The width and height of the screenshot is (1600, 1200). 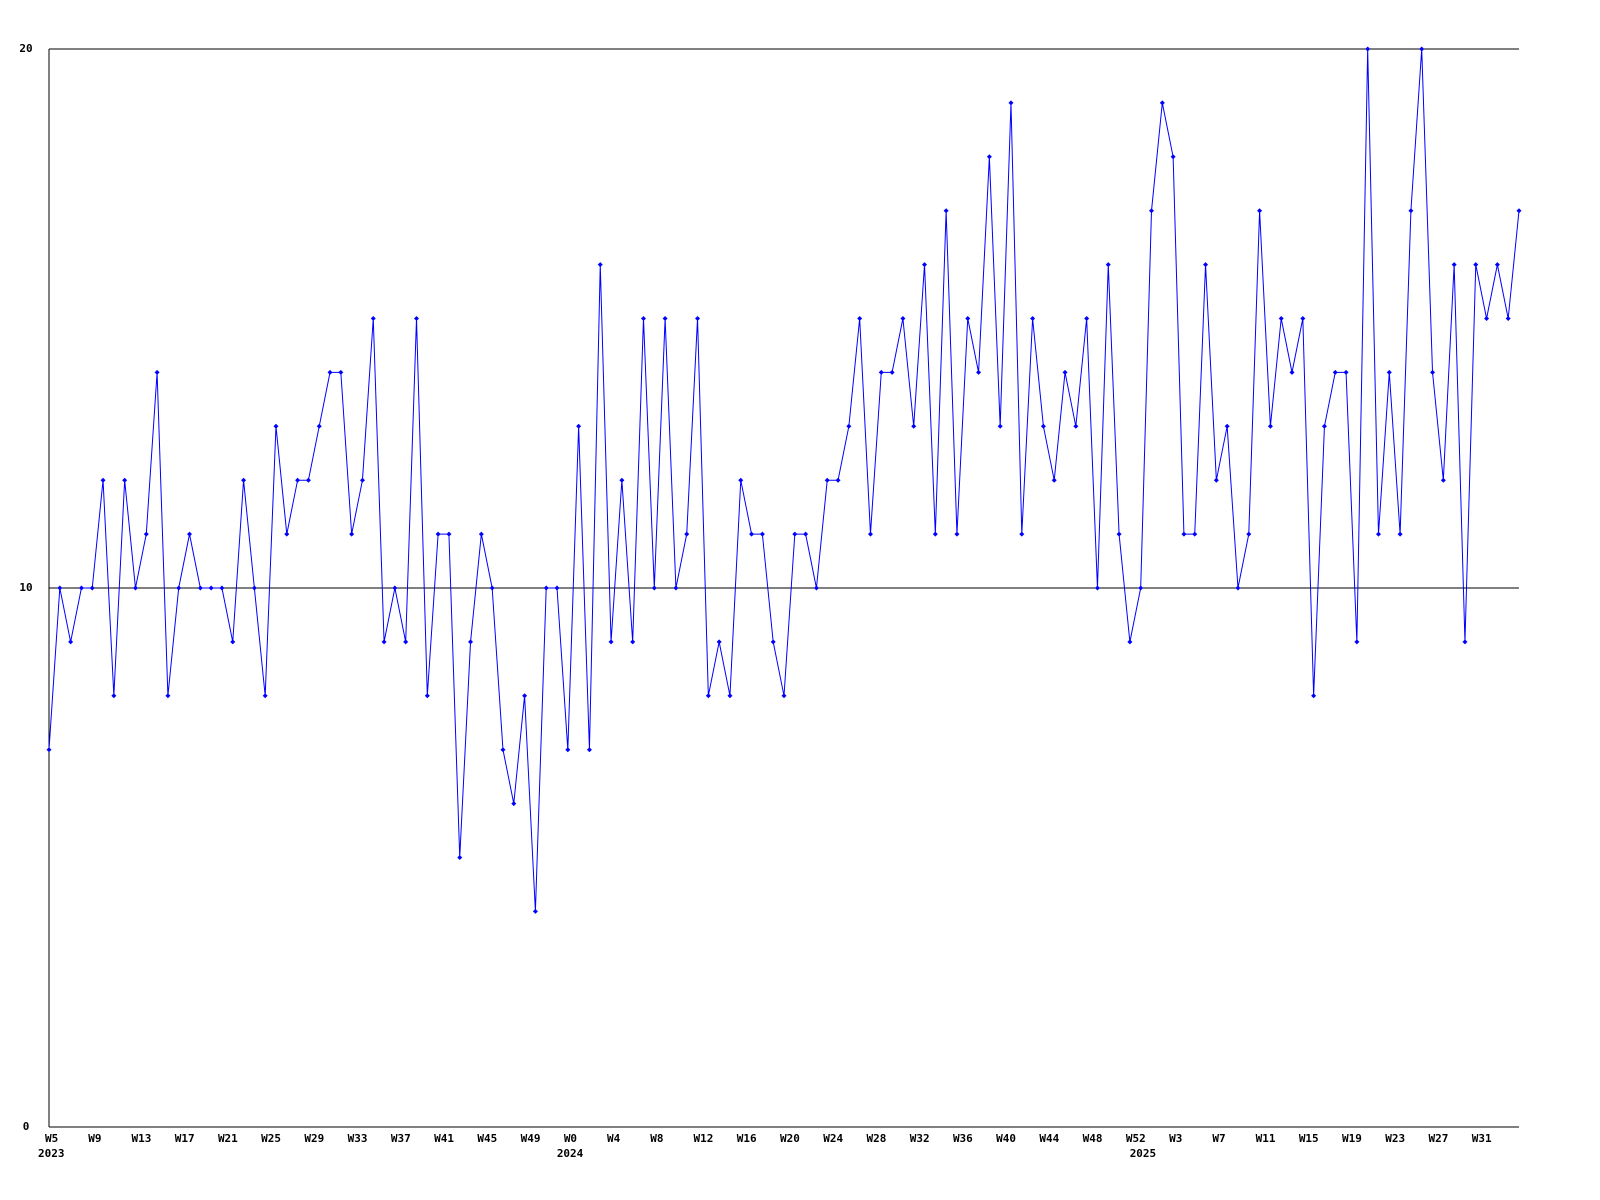 What do you see at coordinates (228, 1138) in the screenshot?
I see `x-tick-label: W21` at bounding box center [228, 1138].